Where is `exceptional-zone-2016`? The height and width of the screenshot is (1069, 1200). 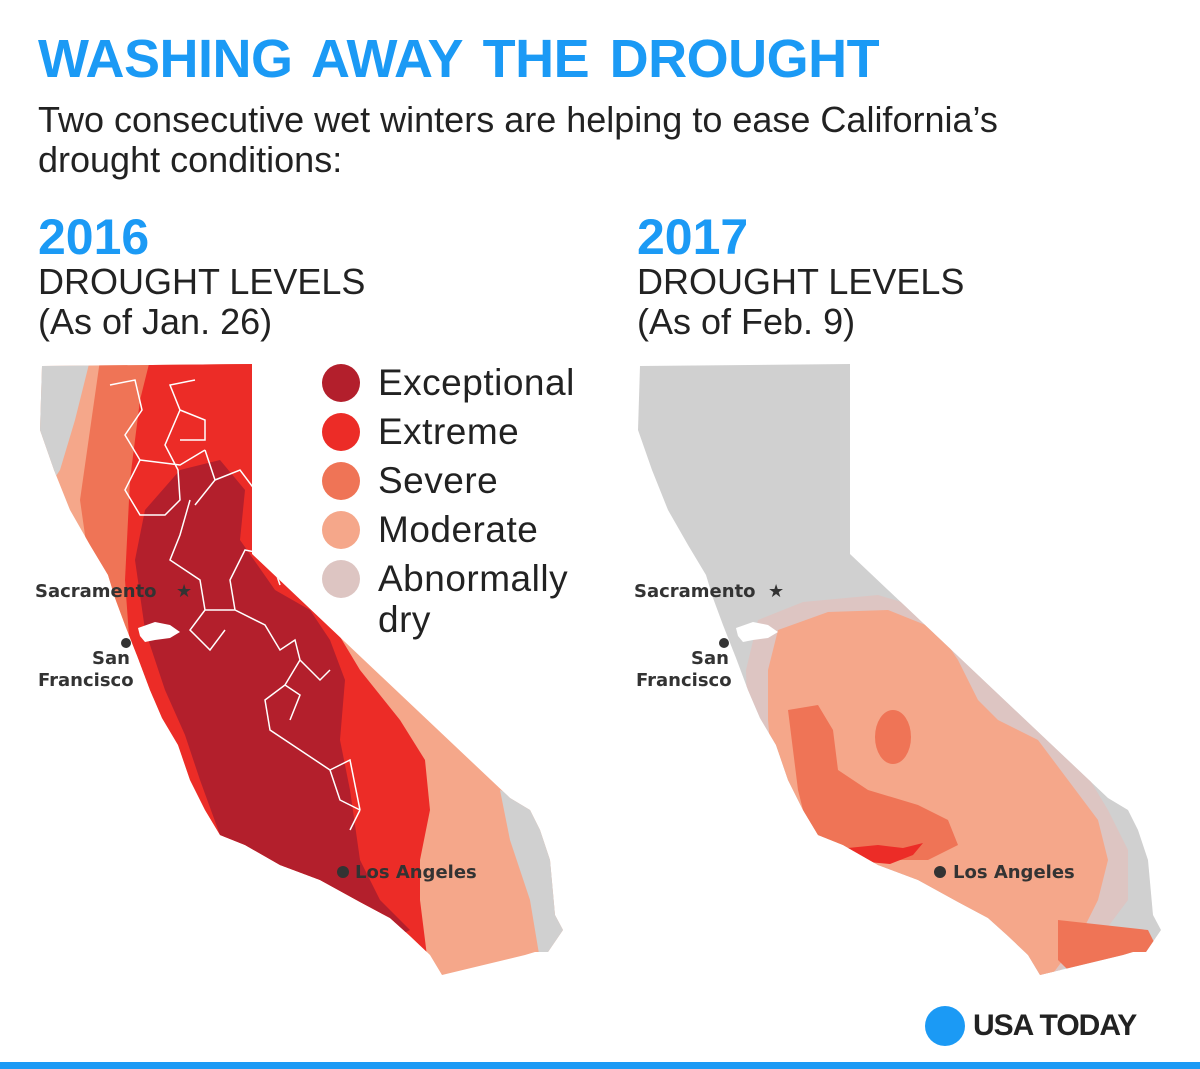
exceptional-zone-2016 is located at coordinates (272, 700).